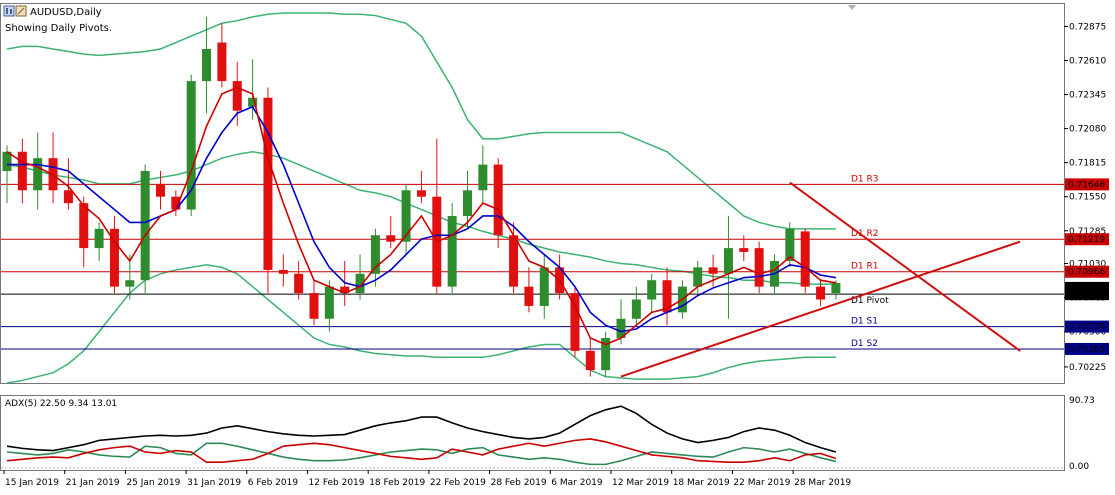  What do you see at coordinates (93, 483) in the screenshot?
I see `time-tick-label: 21 Jan 2019` at bounding box center [93, 483].